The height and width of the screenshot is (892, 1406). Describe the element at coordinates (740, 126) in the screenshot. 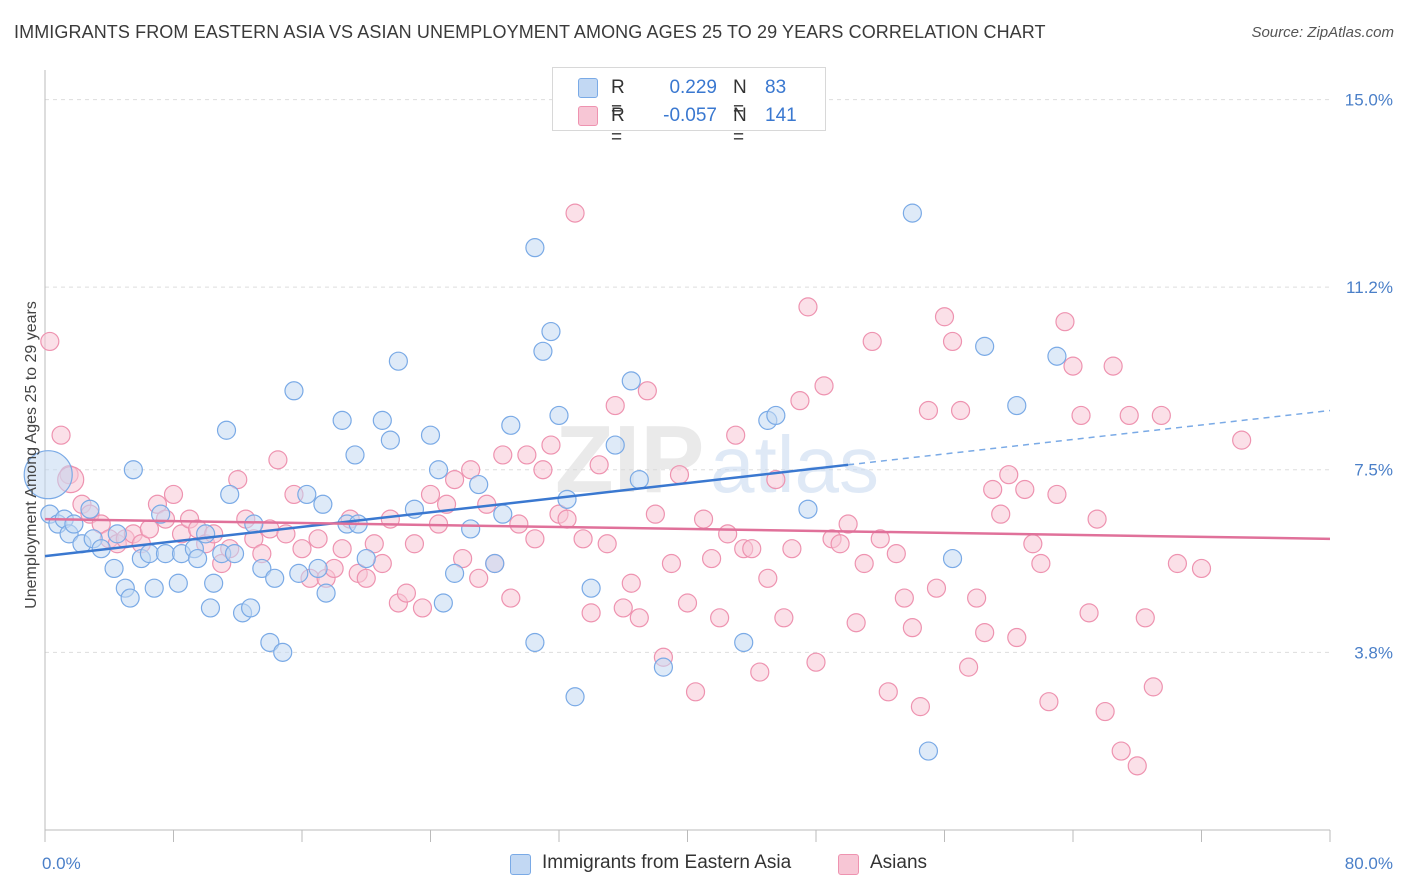

I see `legend-n-label: N =` at that location.